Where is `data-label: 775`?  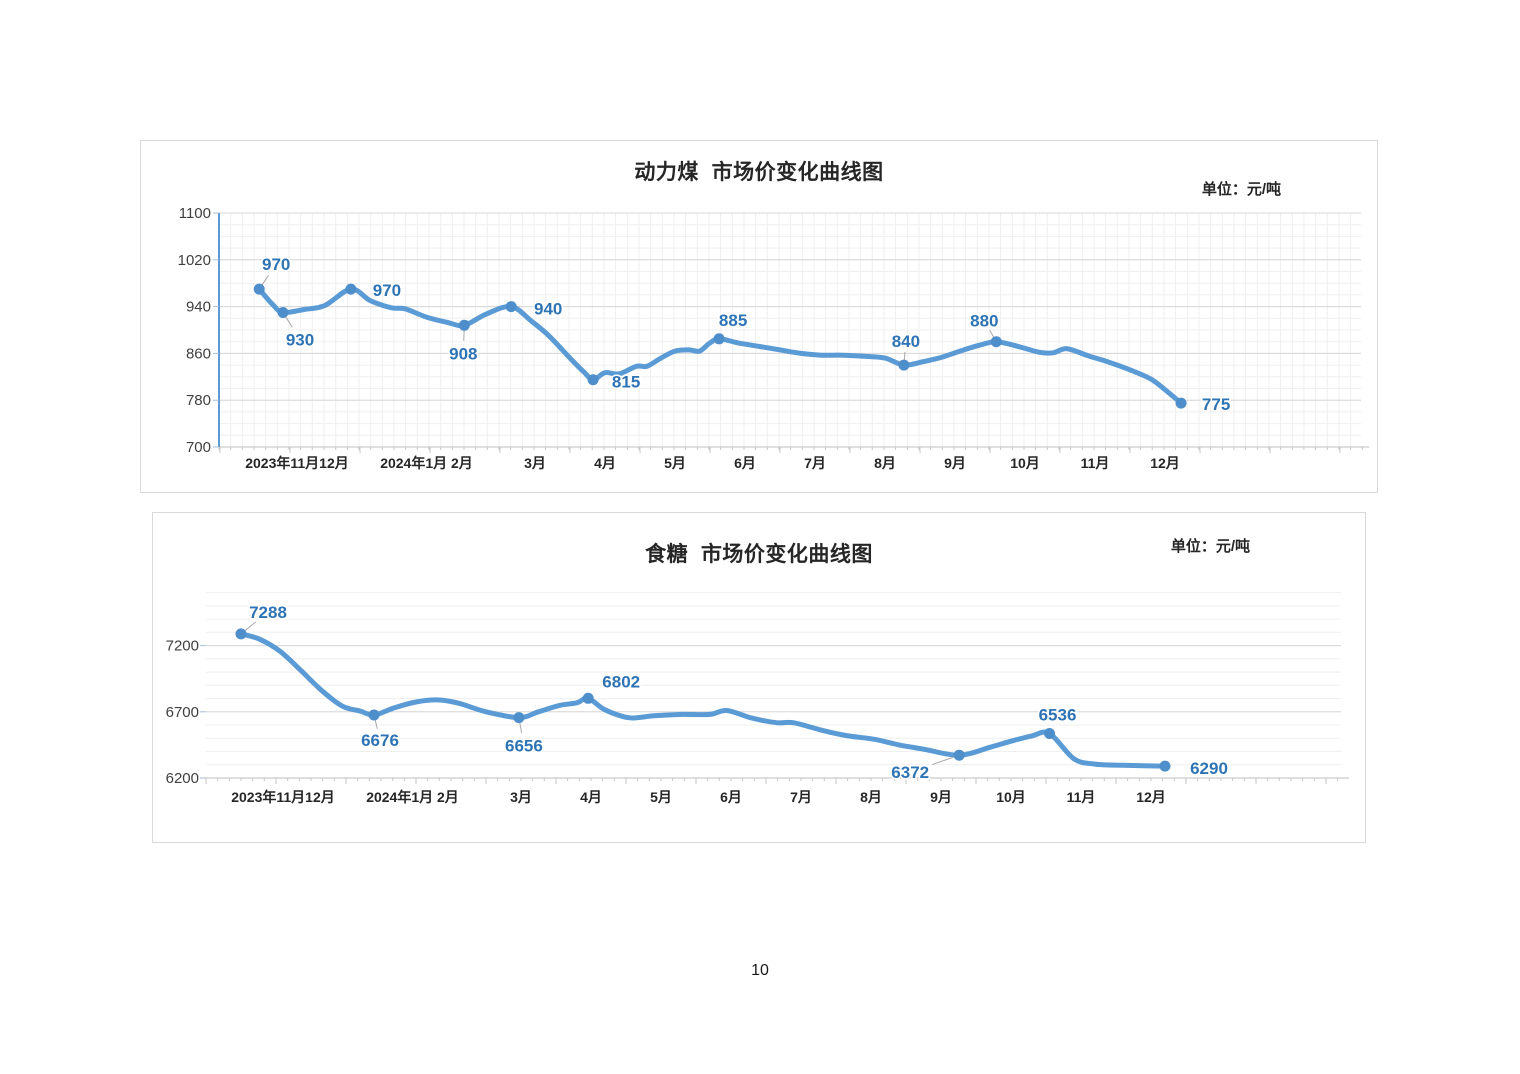 data-label: 775 is located at coordinates (1216, 404).